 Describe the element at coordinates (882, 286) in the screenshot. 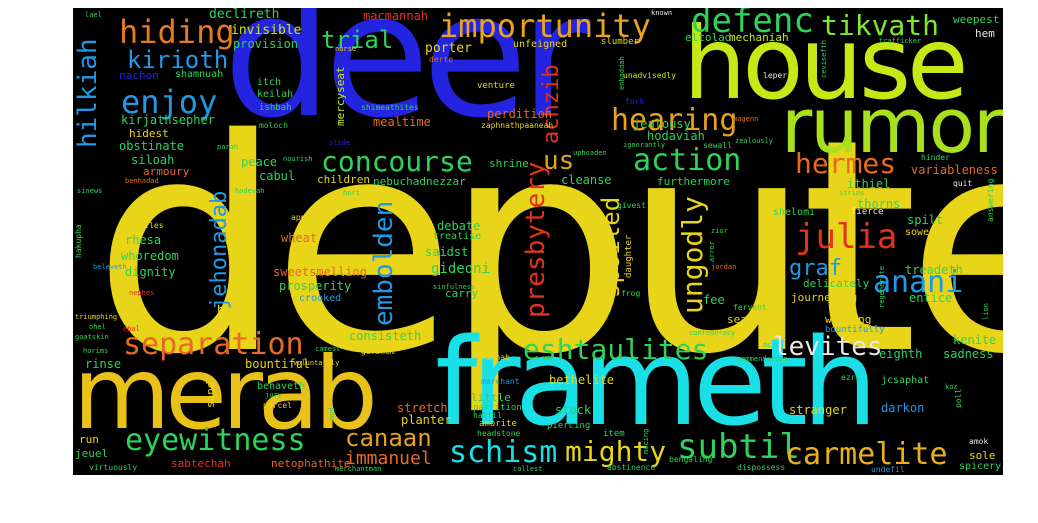

I see `word-regenerate: regenerate` at that location.